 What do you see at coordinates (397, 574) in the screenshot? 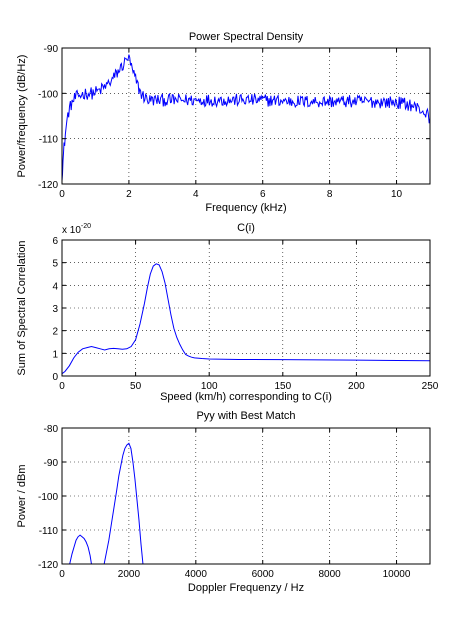
I see `x-tick-label: 10000` at bounding box center [397, 574].